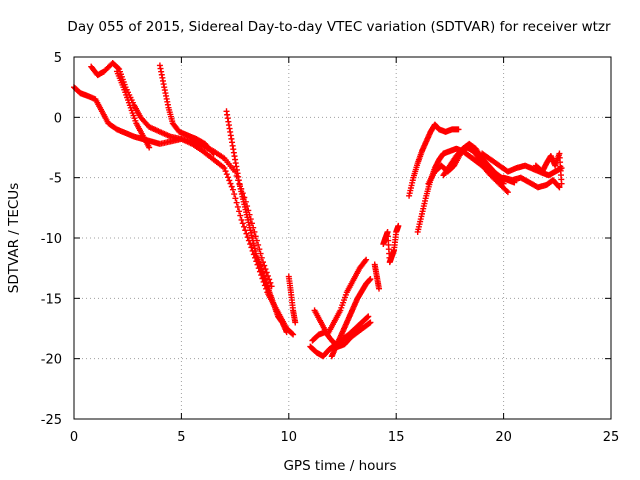 The width and height of the screenshot is (640, 480). I want to click on y-tick-label: 0, so click(58, 118).